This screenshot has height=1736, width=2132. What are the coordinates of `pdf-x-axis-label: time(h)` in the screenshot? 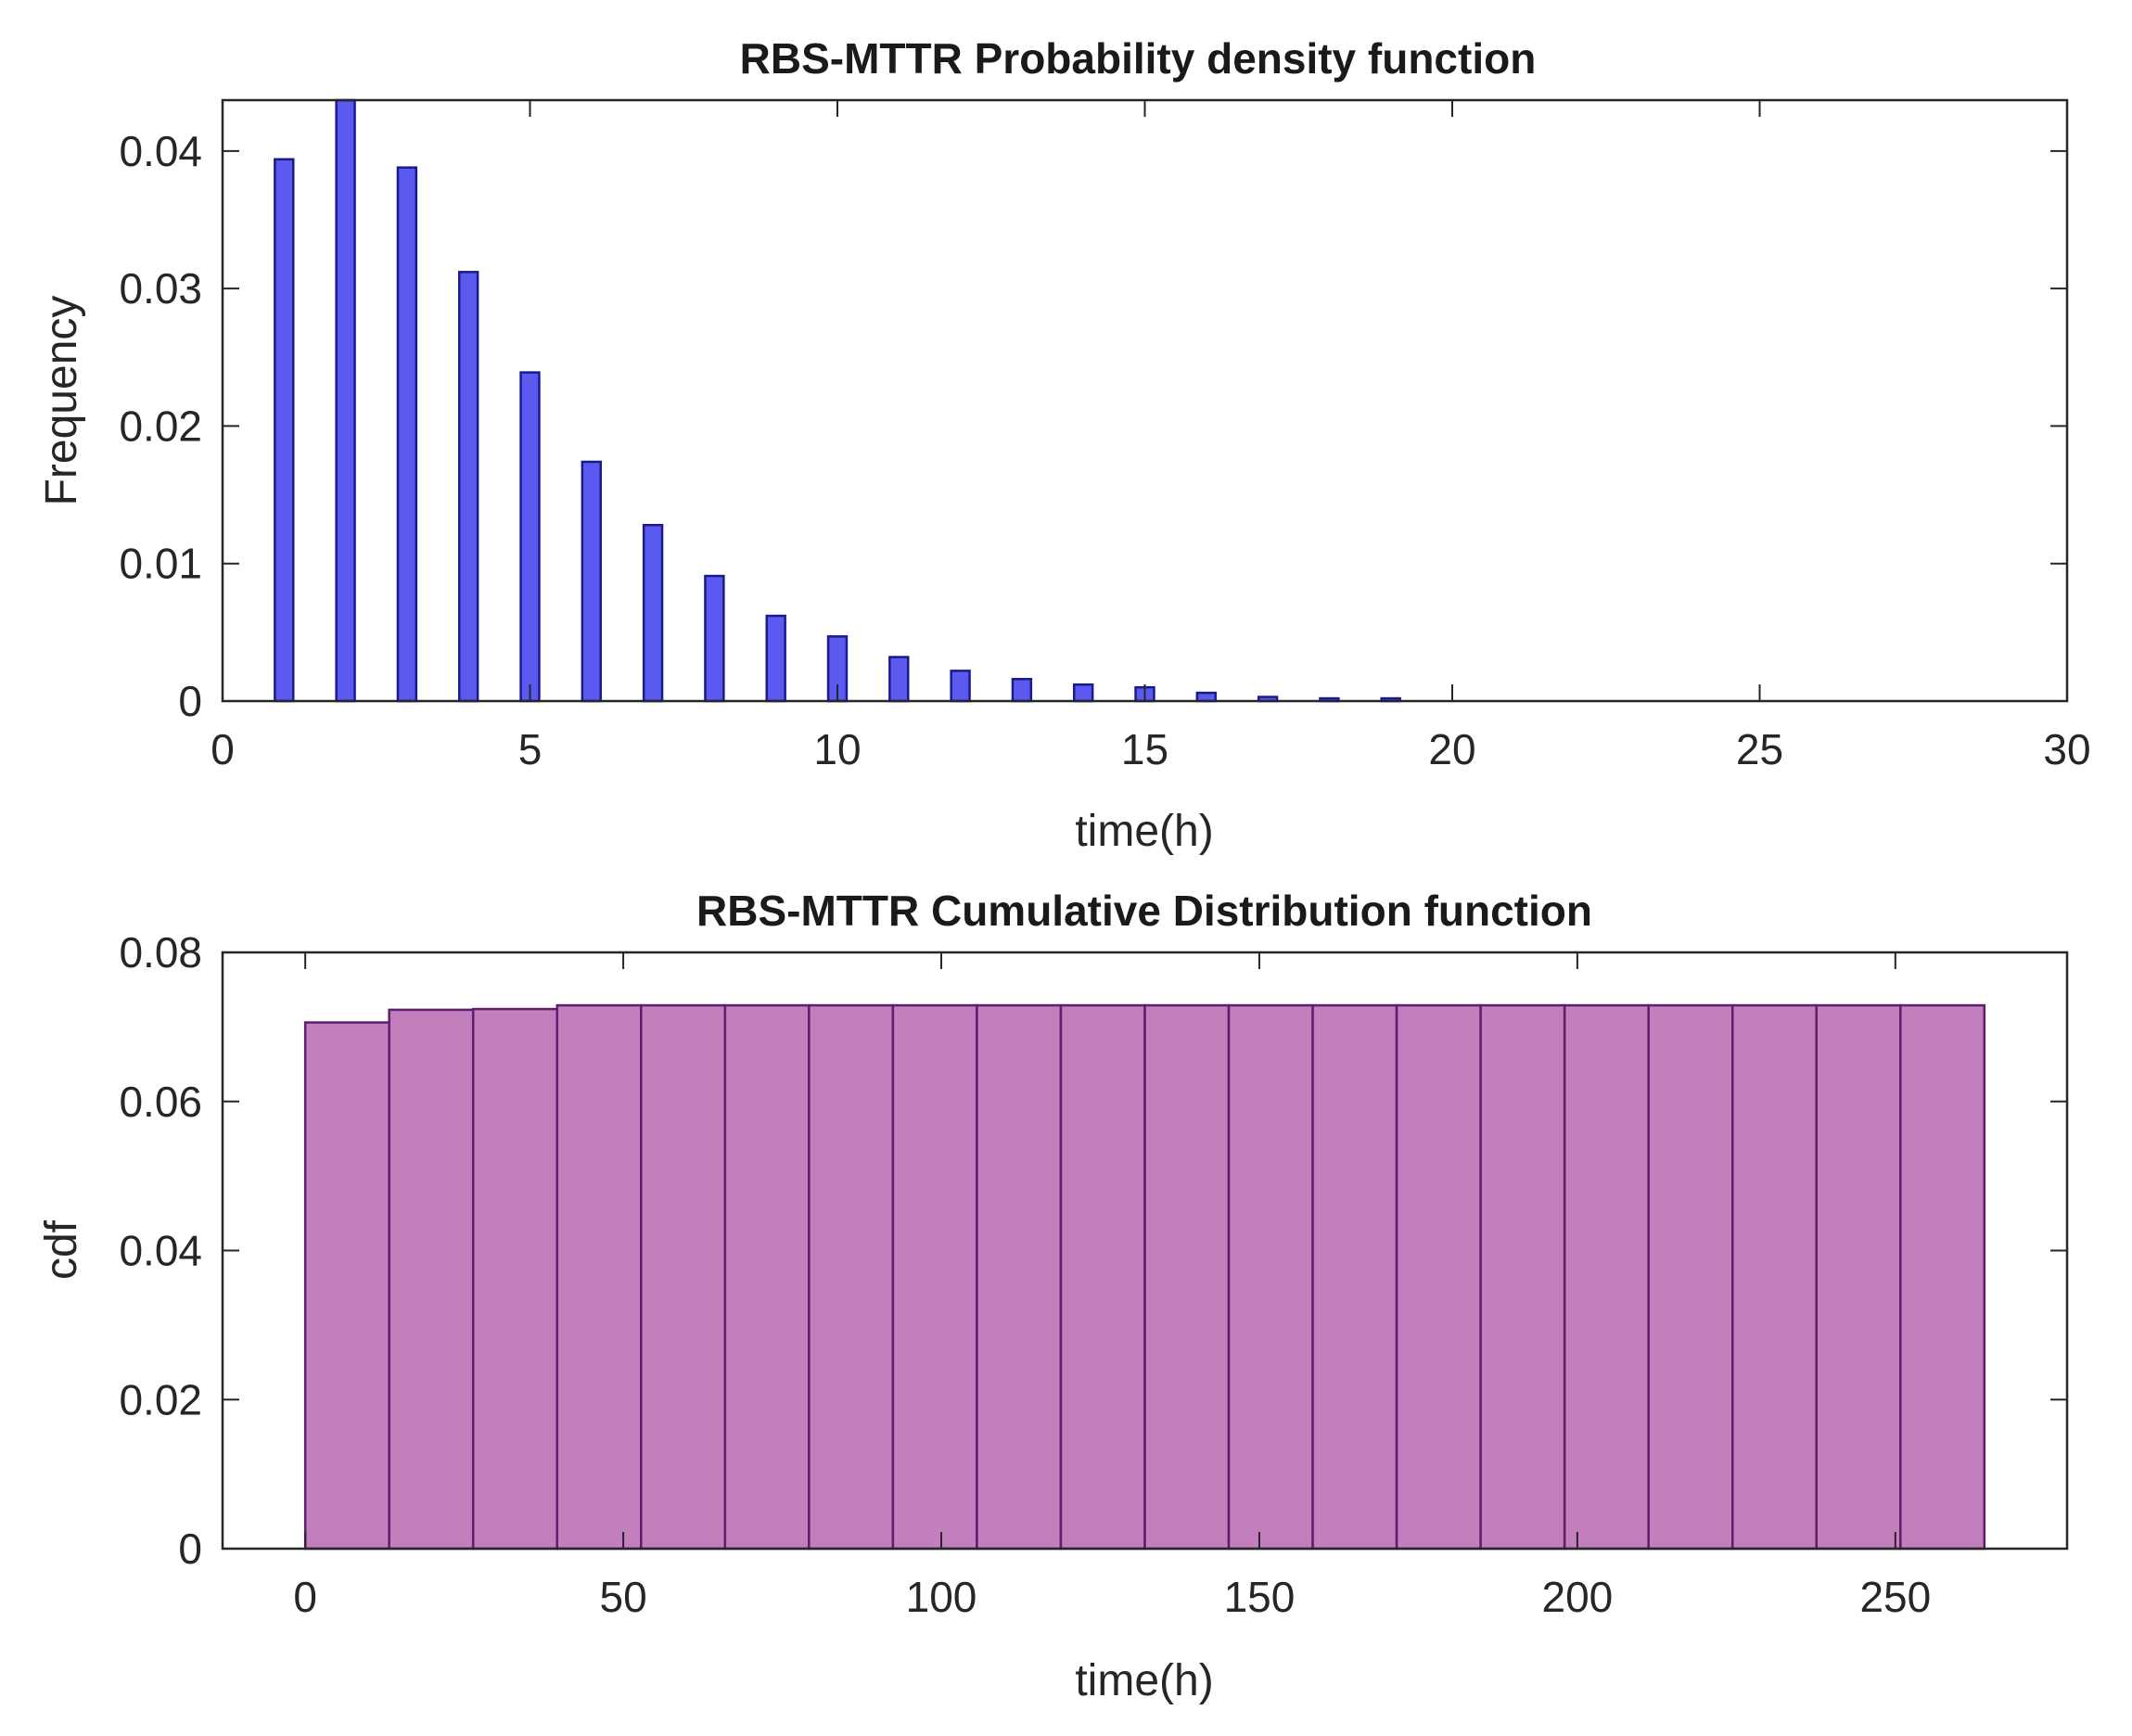 It's located at (1144, 831).